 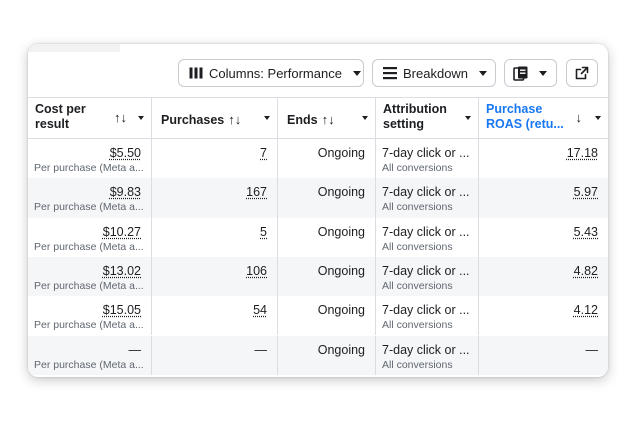 I want to click on breakdown-button: Breakdown, so click(x=434, y=73).